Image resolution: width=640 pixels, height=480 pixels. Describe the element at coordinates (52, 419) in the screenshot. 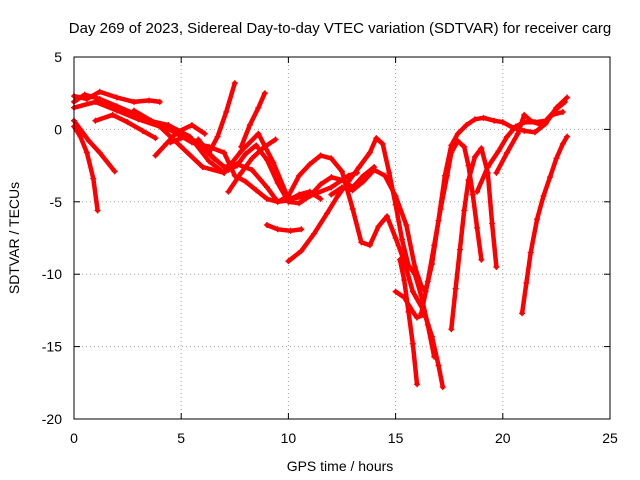

I see `y-tick-label: -20` at that location.